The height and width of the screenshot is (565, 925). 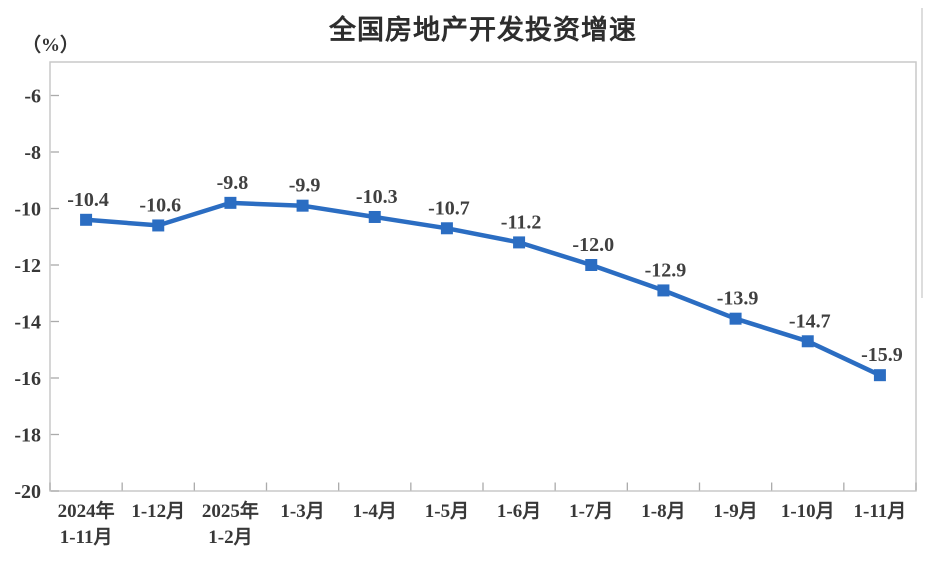 What do you see at coordinates (88, 200) in the screenshot?
I see `data-point-label: -10.4` at bounding box center [88, 200].